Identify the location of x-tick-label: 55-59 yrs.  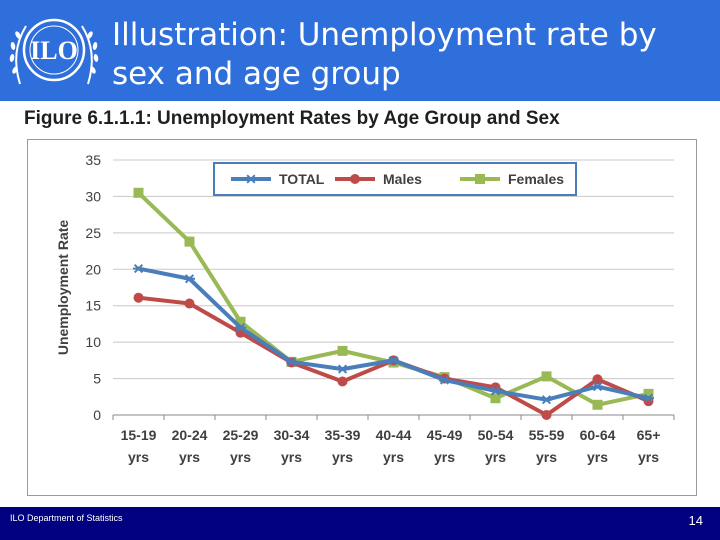
(547, 446).